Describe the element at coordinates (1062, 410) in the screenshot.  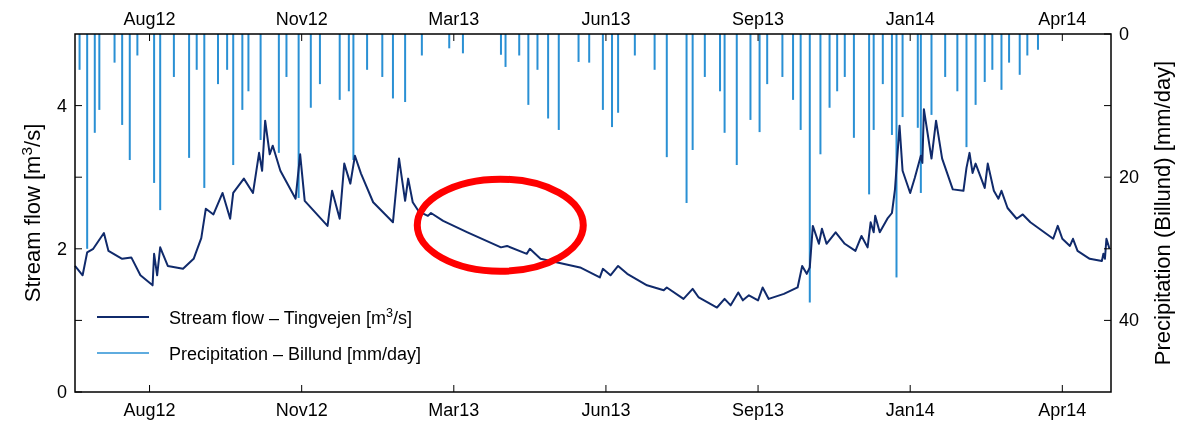
I see `x2-tick-label: Apr14` at that location.